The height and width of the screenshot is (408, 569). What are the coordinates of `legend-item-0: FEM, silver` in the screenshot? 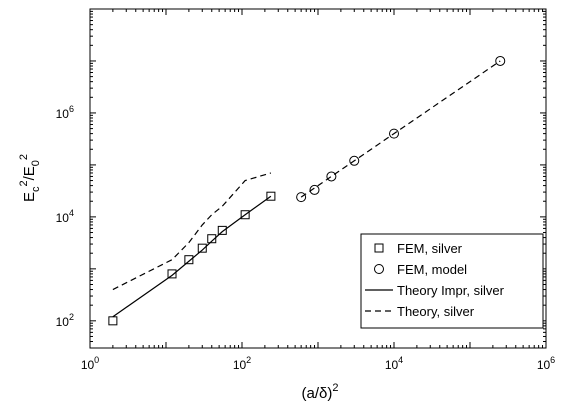 It's located at (418, 248).